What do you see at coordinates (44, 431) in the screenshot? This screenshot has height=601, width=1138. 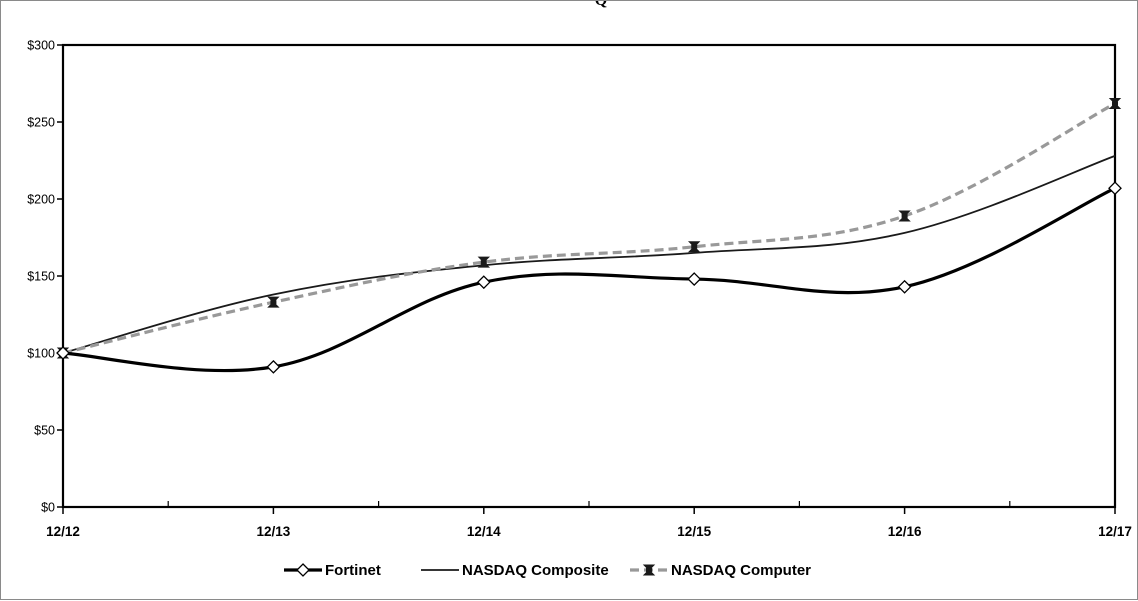 I see `y-tick-label: $50` at bounding box center [44, 431].